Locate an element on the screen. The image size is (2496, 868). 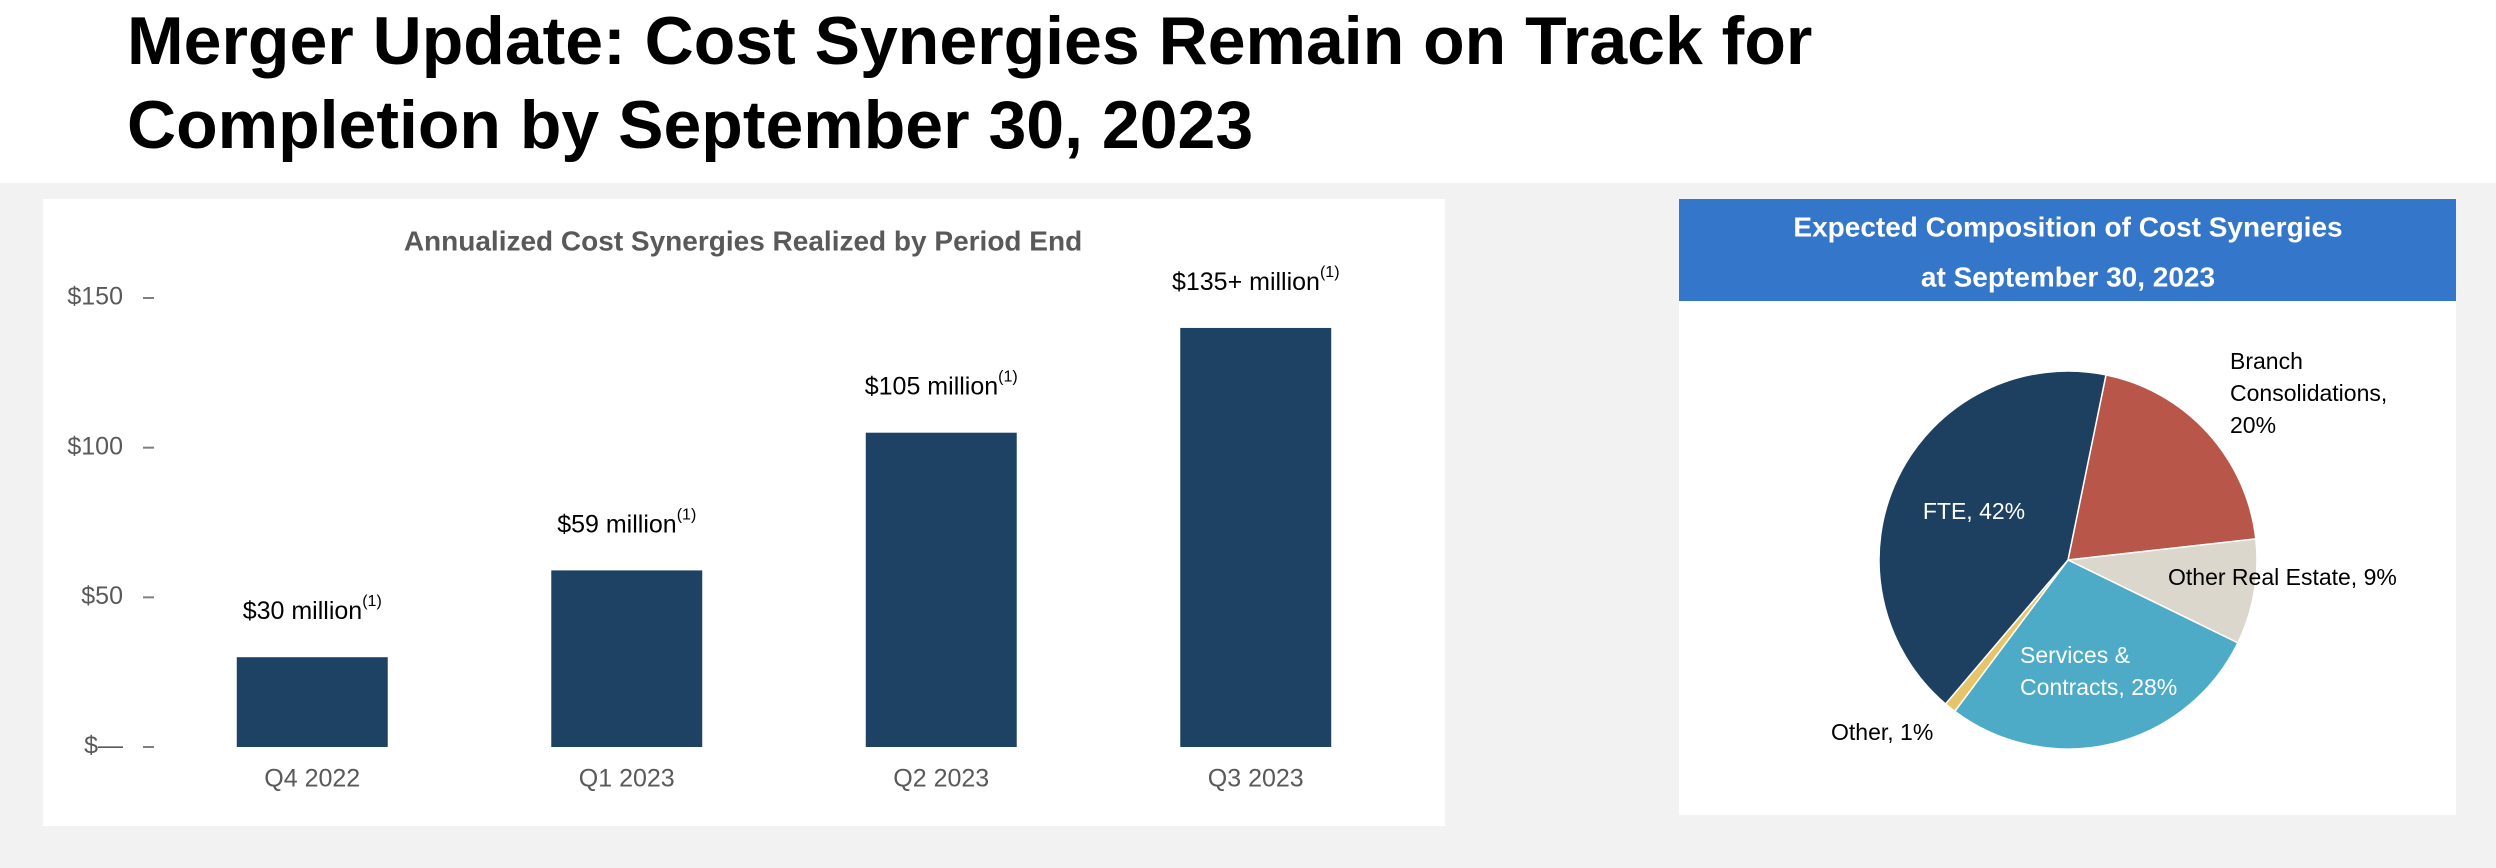
value-label-text: $135+ million is located at coordinates (1246, 282).